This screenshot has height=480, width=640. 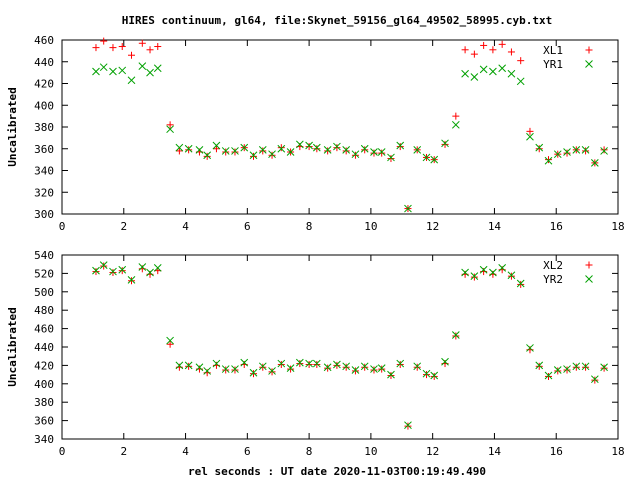 What do you see at coordinates (44, 347) in the screenshot?
I see `y-tick-label: 440` at bounding box center [44, 347].